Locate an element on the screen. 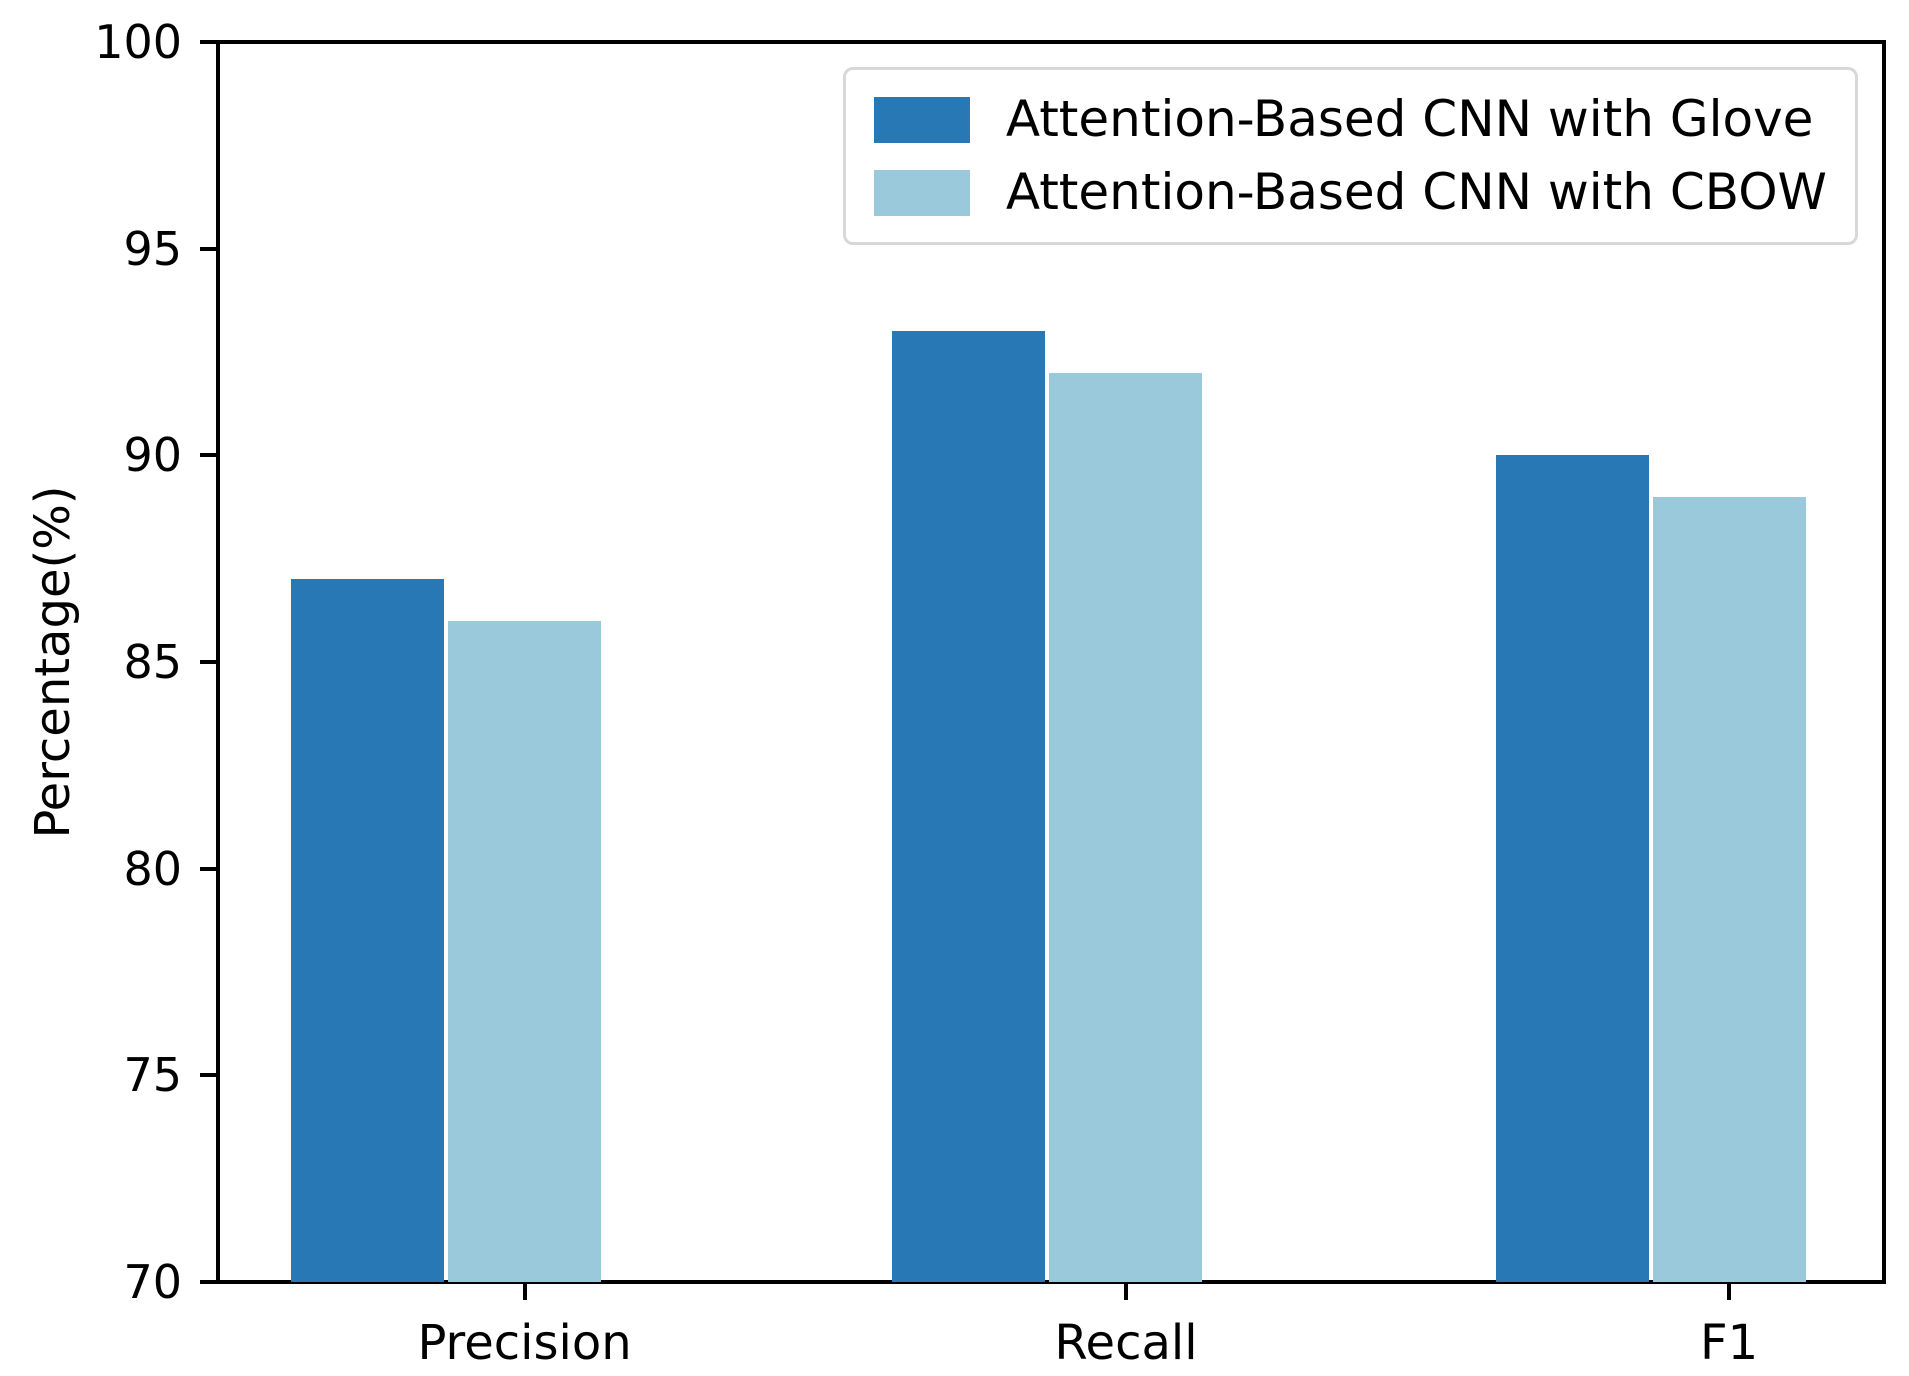 The height and width of the screenshot is (1376, 1909). y-tick-label-70: 70 is located at coordinates (152, 1282).